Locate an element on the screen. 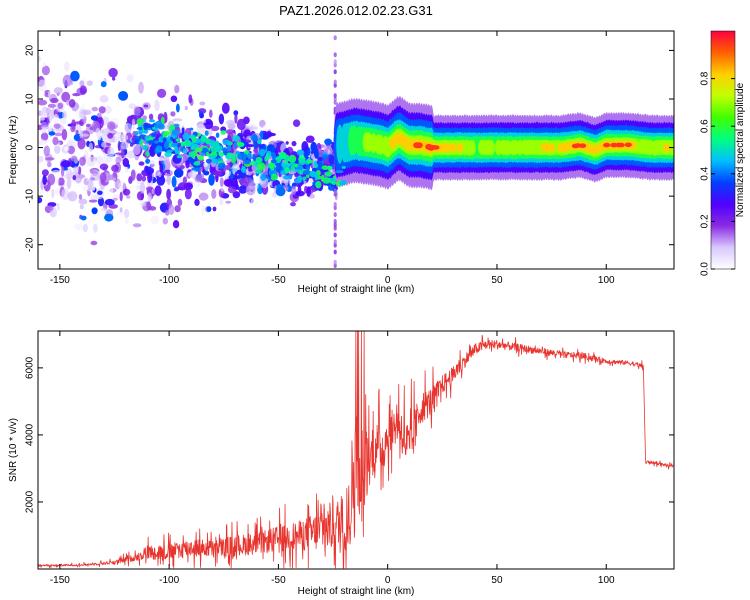 This screenshot has width=750, height=600. colorbar-label: Normalized spectral amplitude is located at coordinates (740, 149).